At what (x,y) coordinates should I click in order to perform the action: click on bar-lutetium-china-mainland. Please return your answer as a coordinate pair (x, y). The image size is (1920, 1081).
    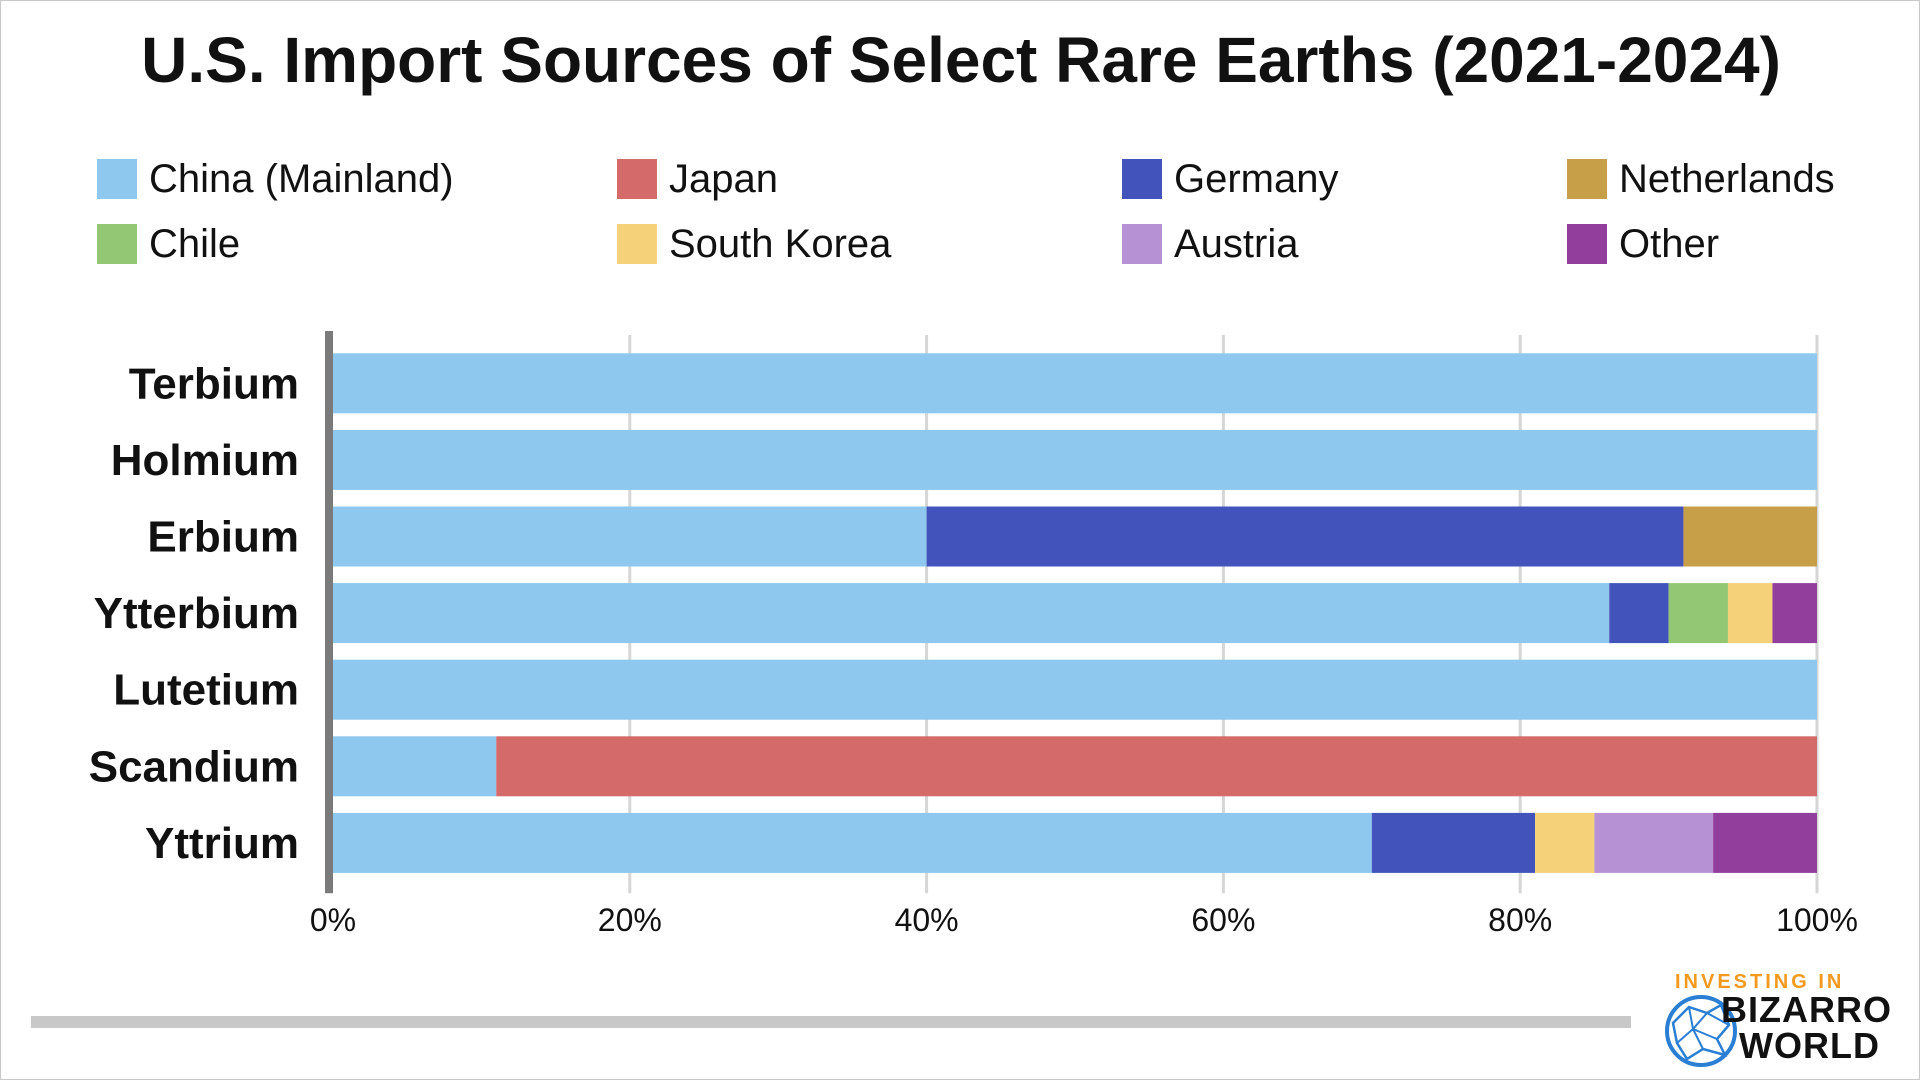
    Looking at the image, I should click on (1075, 689).